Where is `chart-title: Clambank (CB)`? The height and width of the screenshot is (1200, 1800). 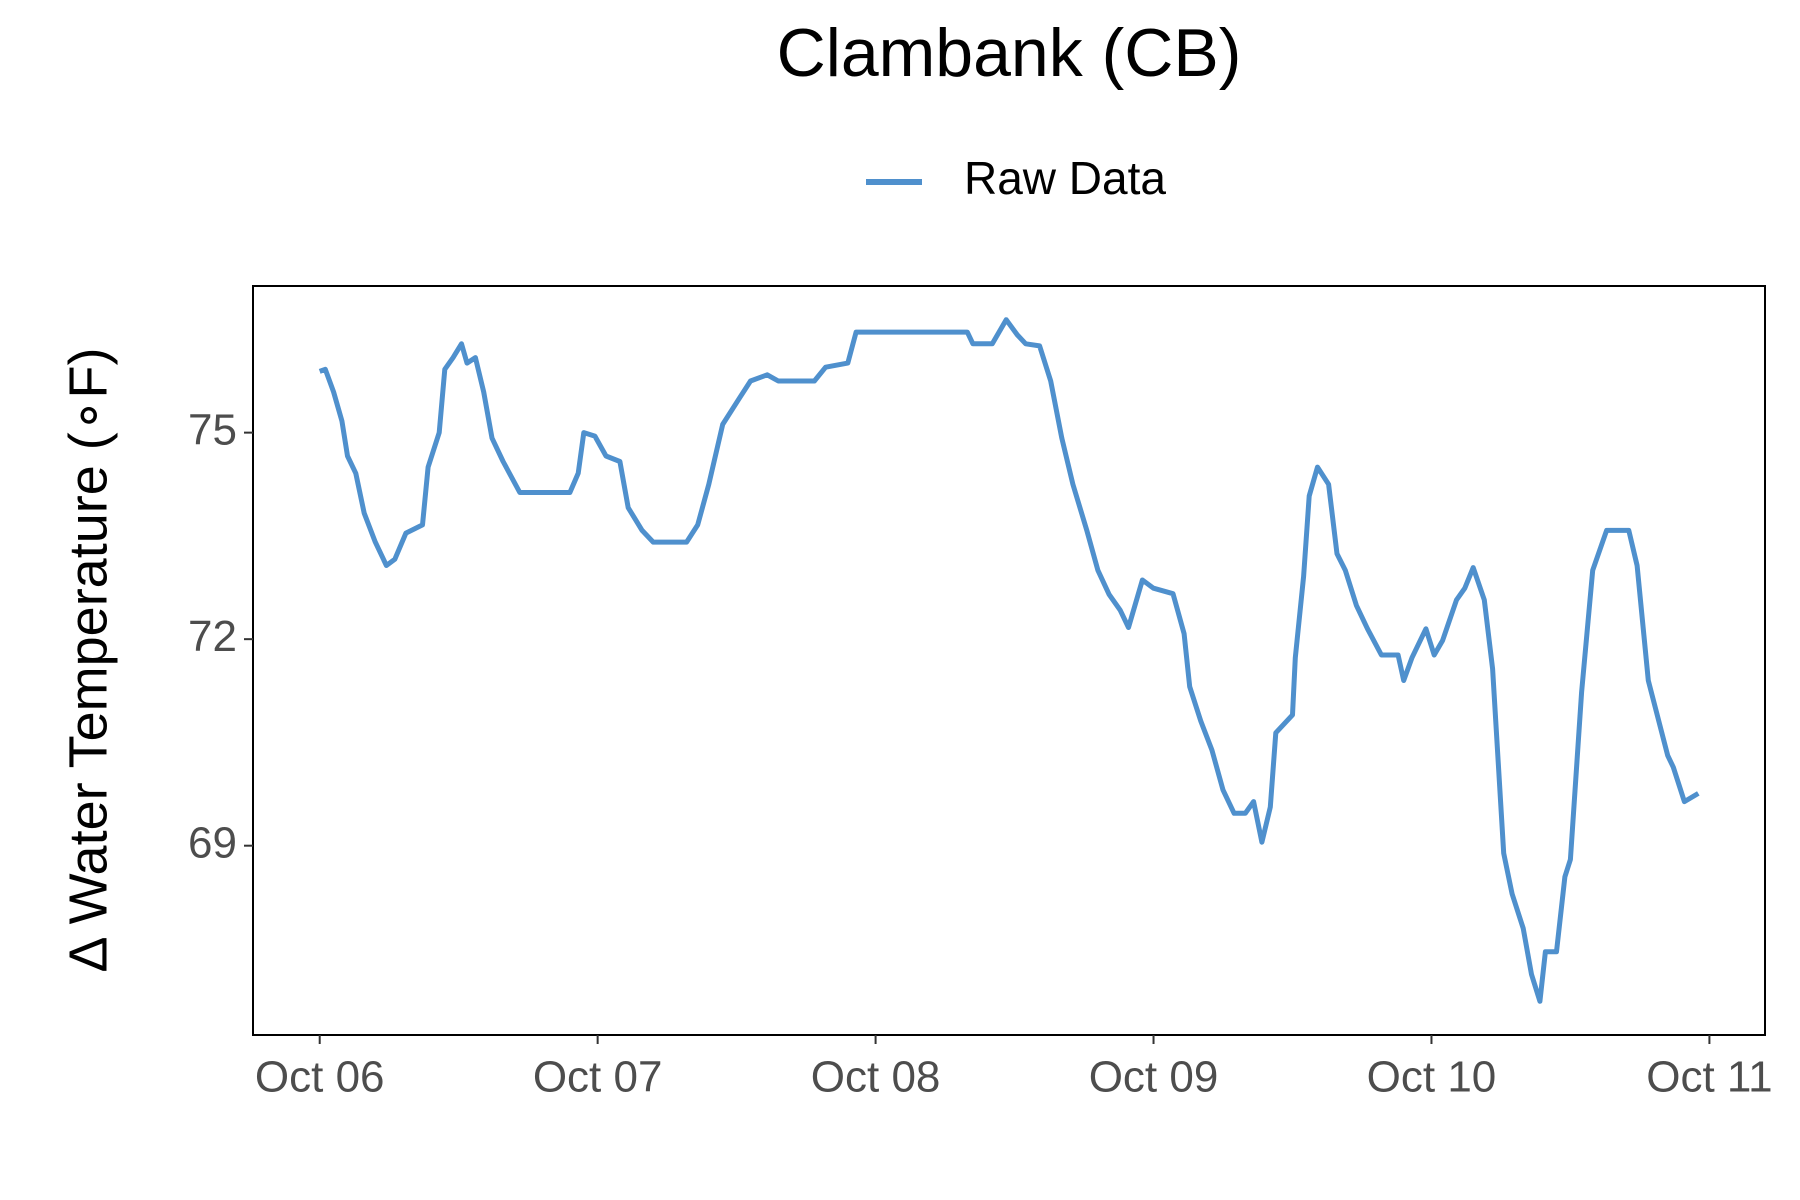
chart-title: Clambank (CB) is located at coordinates (1009, 53).